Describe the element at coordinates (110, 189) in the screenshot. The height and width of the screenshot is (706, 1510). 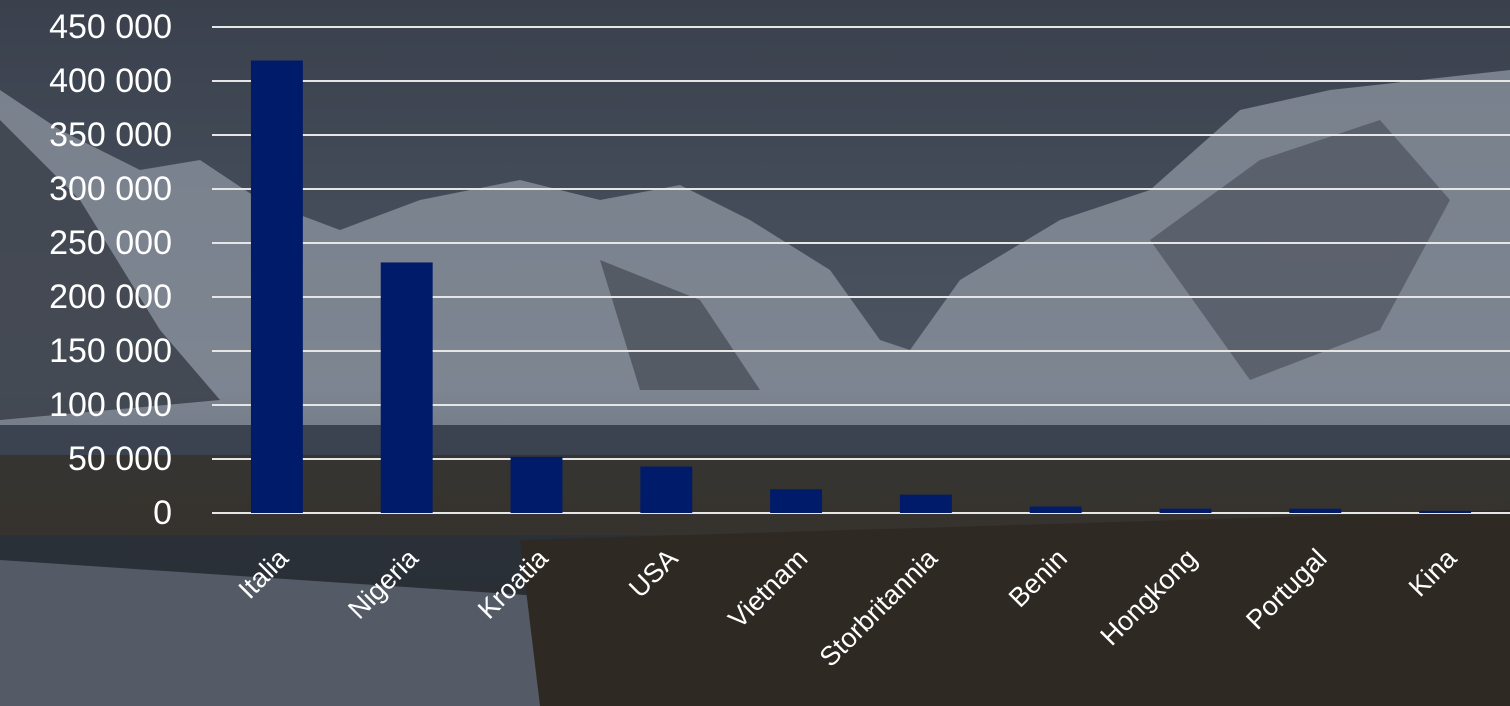
I see `y-tick-label: 300 000` at that location.